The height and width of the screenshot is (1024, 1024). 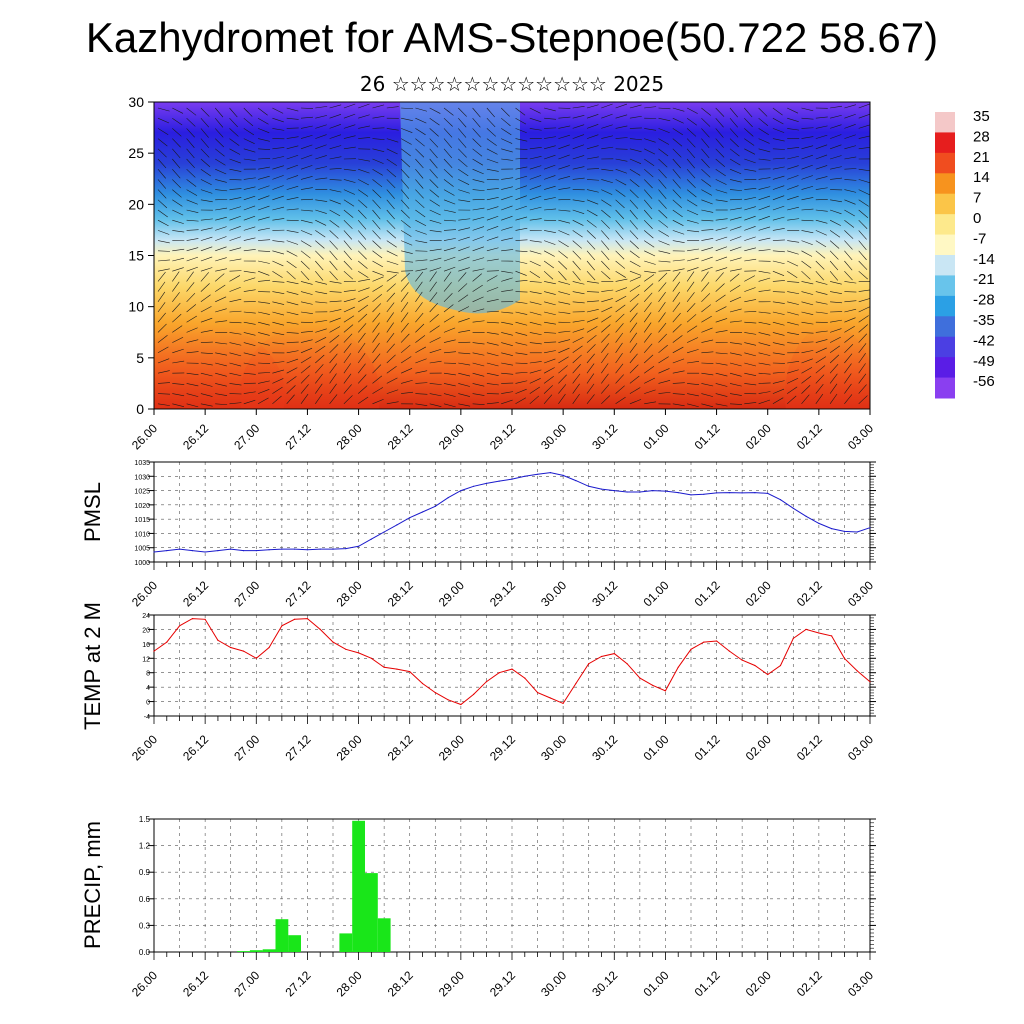 What do you see at coordinates (297, 436) in the screenshot?
I see `x-tick-label: 27.12` at bounding box center [297, 436].